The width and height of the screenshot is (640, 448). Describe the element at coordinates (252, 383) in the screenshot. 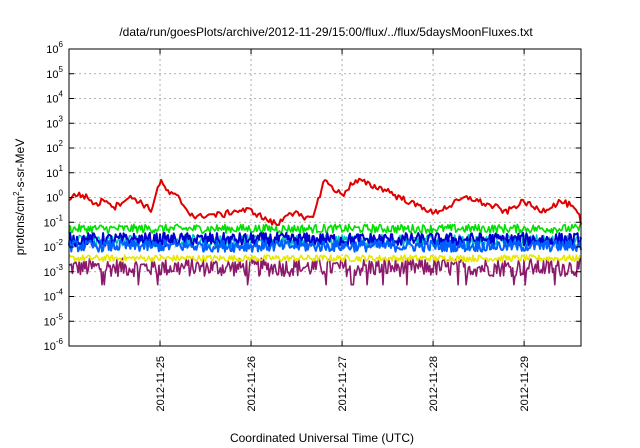

I see `x-tick-label: 2012-11-26` at that location.